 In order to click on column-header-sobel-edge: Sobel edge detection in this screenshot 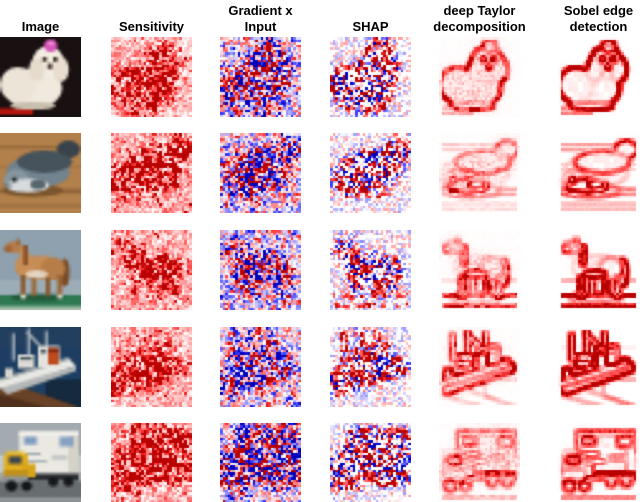, I will do `click(598, 18)`.